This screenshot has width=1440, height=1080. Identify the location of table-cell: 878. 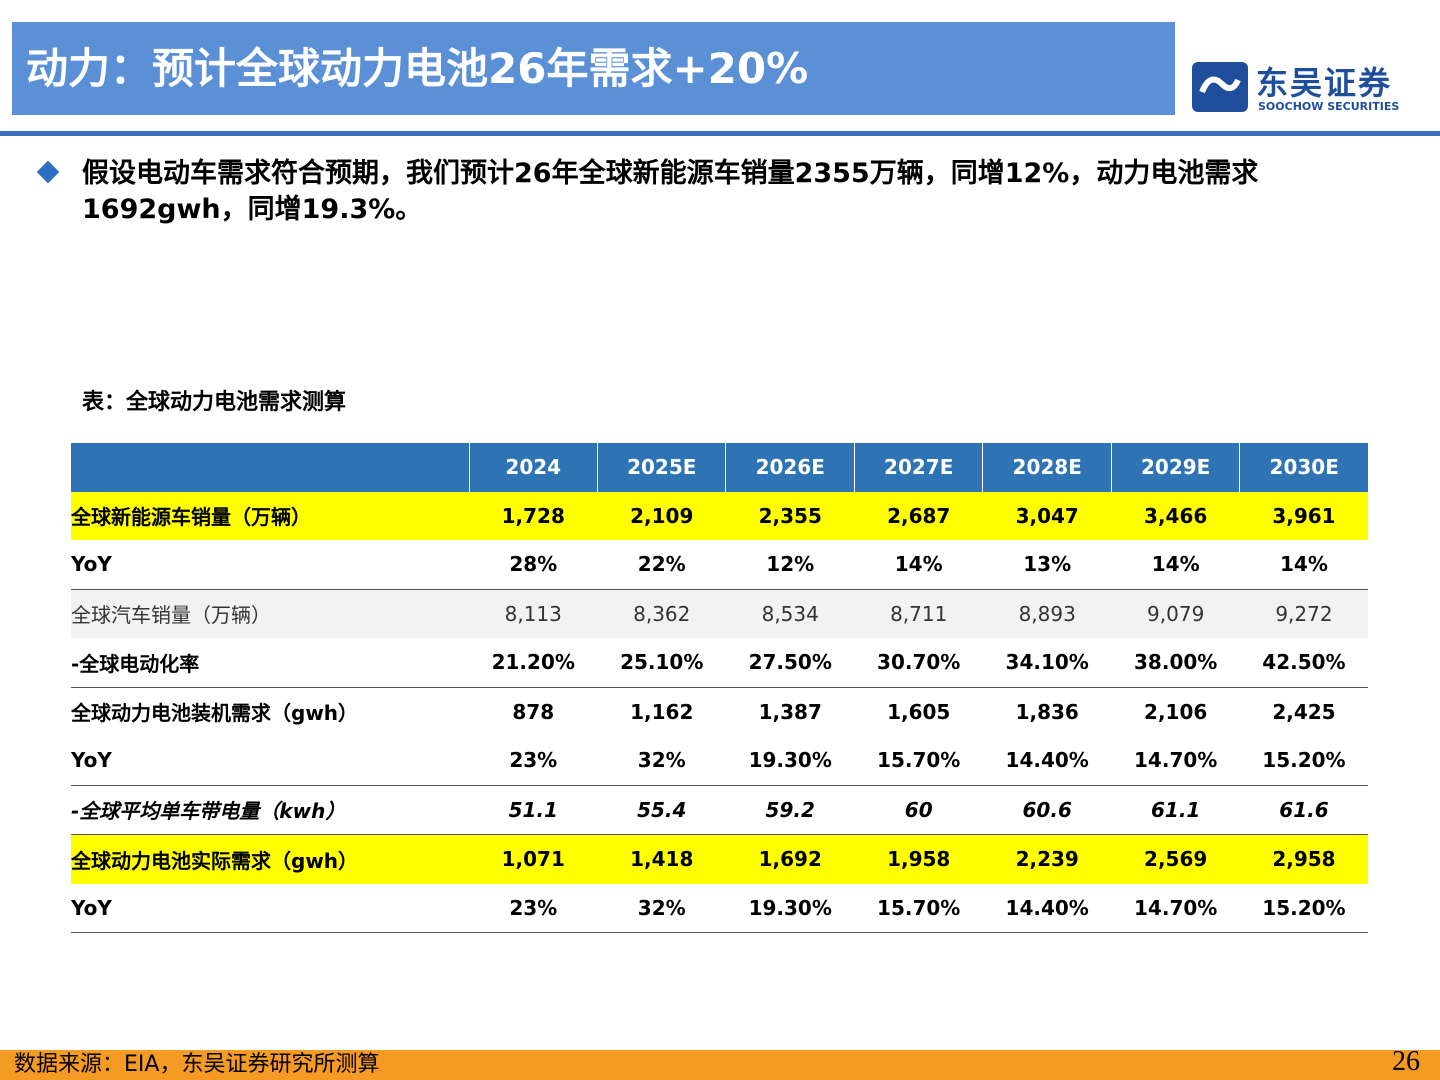
(533, 711).